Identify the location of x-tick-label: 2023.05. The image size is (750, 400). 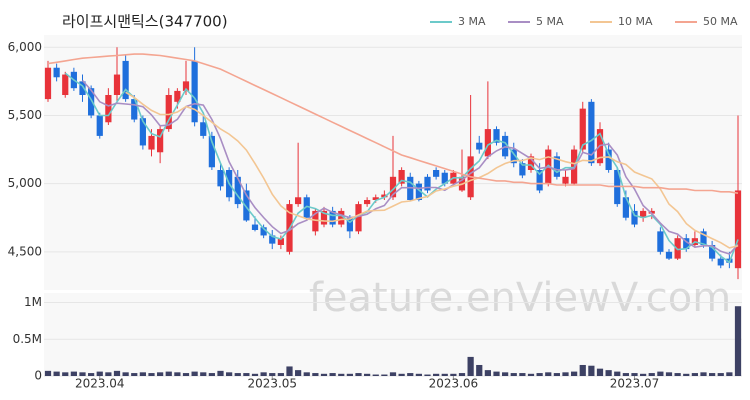
(272, 384).